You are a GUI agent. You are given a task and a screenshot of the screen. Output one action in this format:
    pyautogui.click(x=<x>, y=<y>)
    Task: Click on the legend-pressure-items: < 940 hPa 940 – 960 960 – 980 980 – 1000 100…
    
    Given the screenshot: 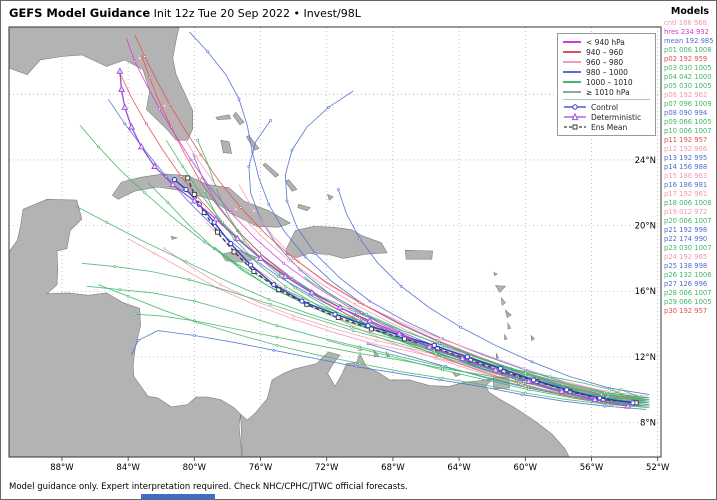 What is the action you would take?
    pyautogui.click(x=606, y=67)
    